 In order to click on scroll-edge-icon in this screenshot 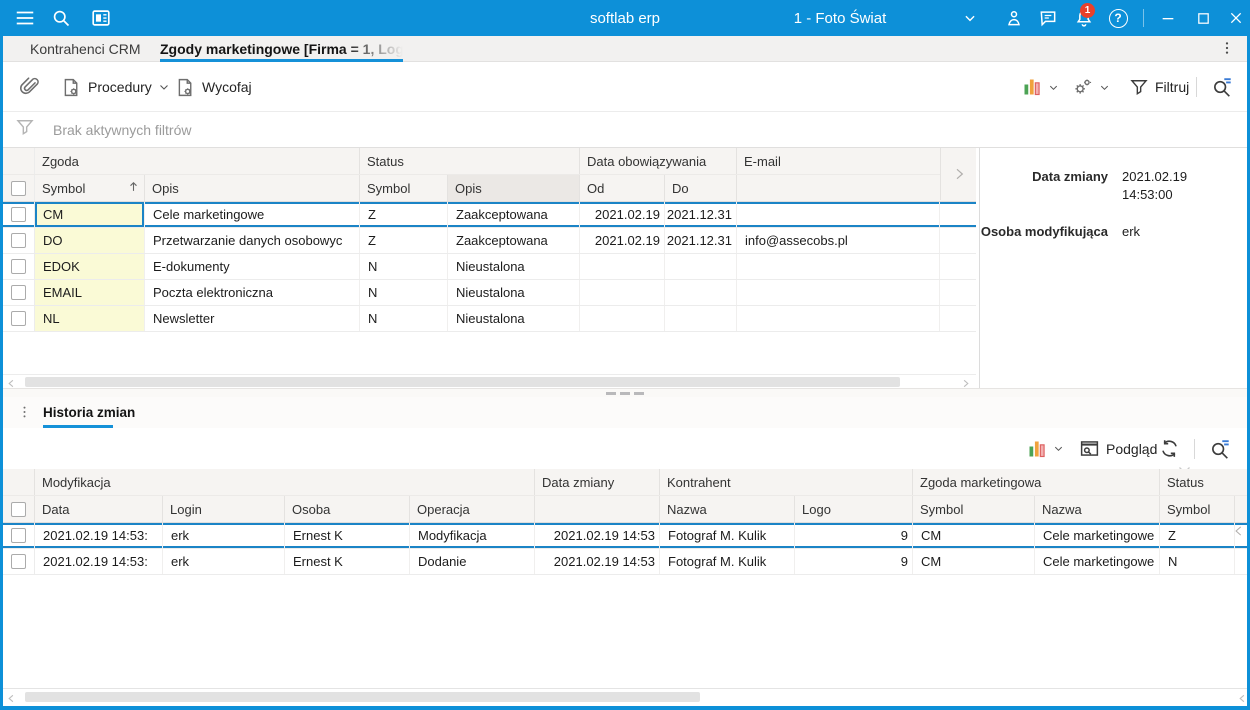, I will do `click(1242, 700)`.